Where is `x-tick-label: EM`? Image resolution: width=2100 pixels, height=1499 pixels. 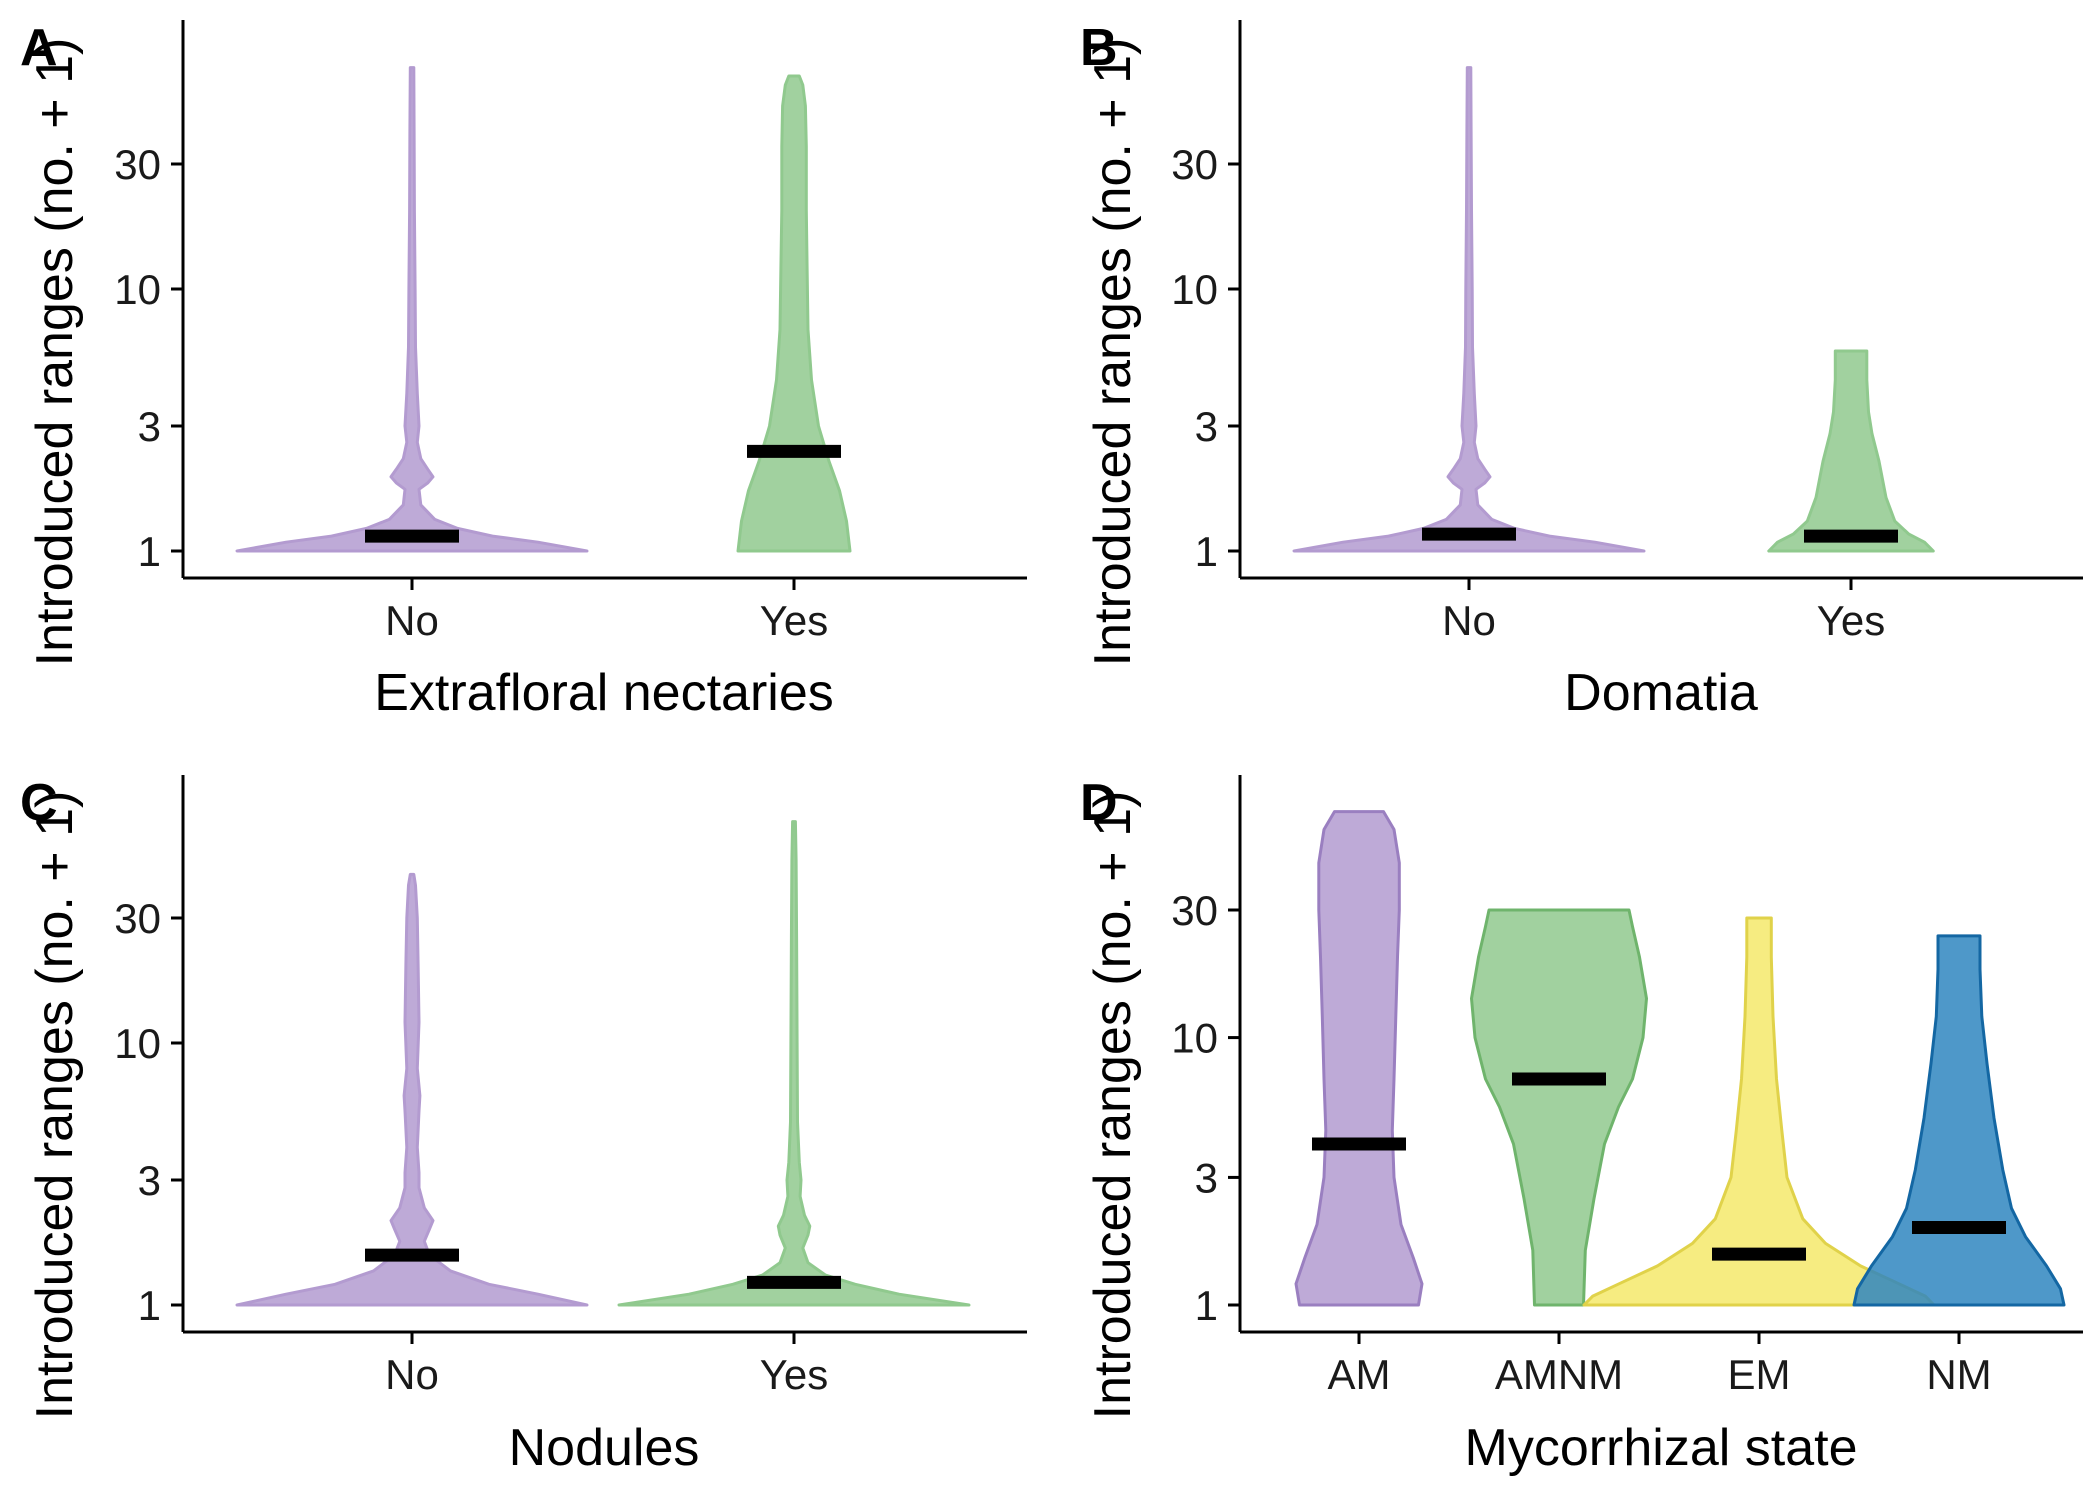
x-tick-label: EM is located at coordinates (1759, 1374).